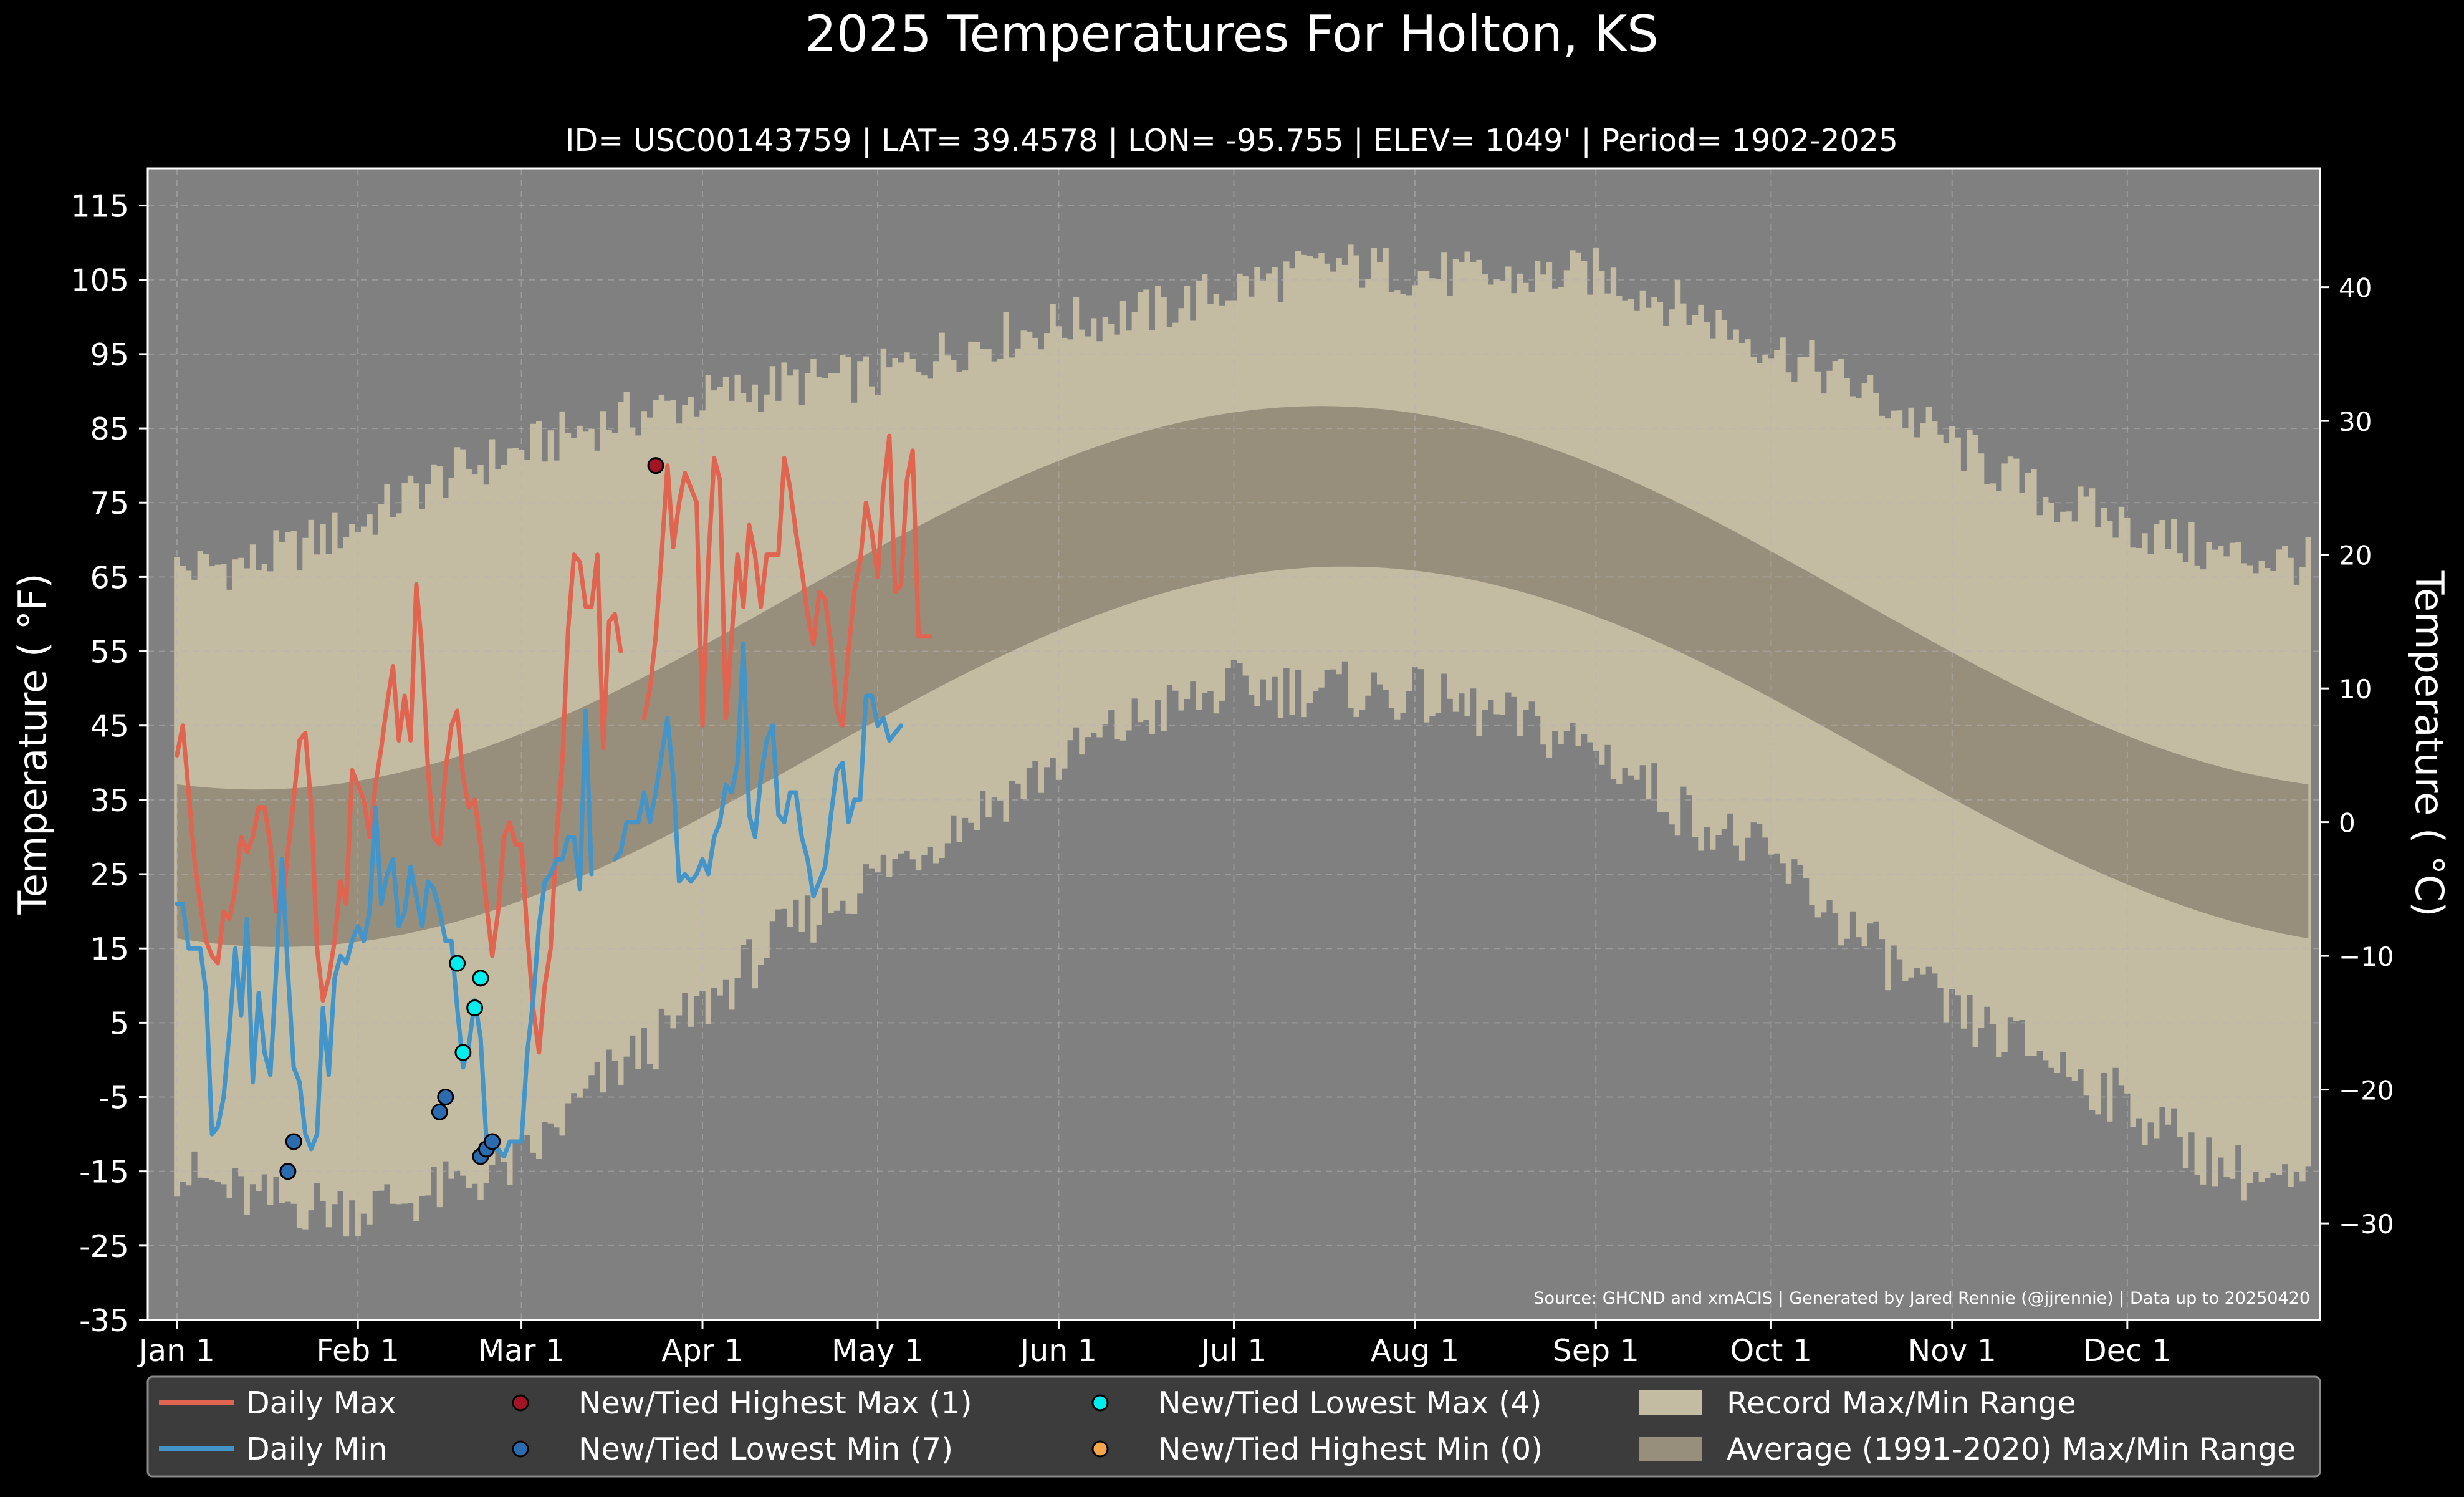 This screenshot has width=2464, height=1497. I want to click on legend-new-tied-highest-min-0-label: New/Tied Highest Min (0), so click(1350, 1449).